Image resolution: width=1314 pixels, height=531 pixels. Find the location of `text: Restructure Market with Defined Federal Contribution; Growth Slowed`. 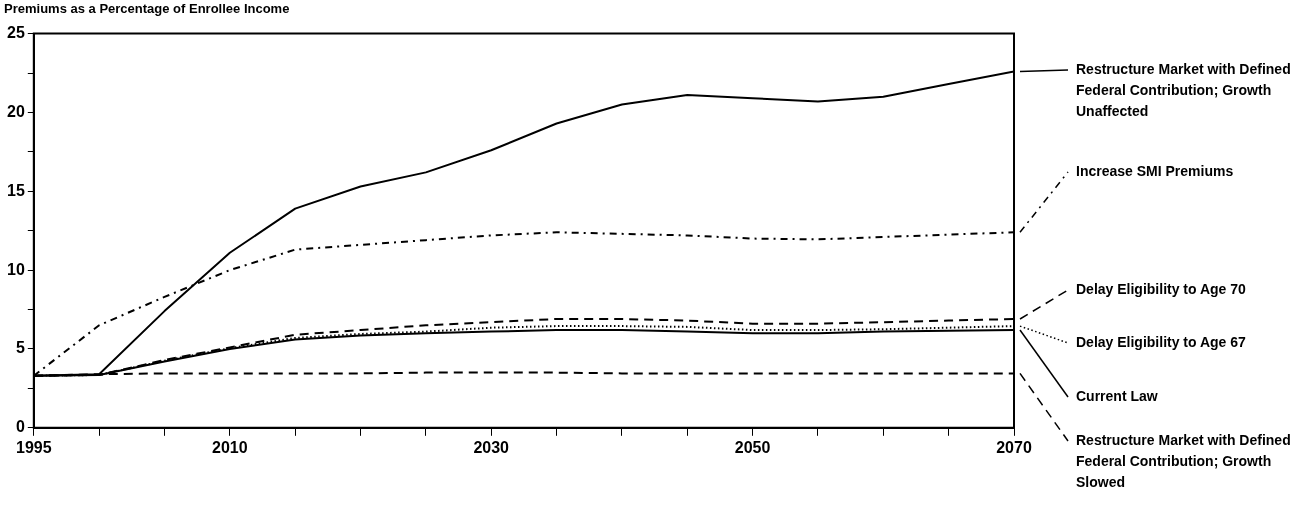

text: Restructure Market with Defined Federal Contribution; Growth Slowed is located at coordinates (1183, 460).